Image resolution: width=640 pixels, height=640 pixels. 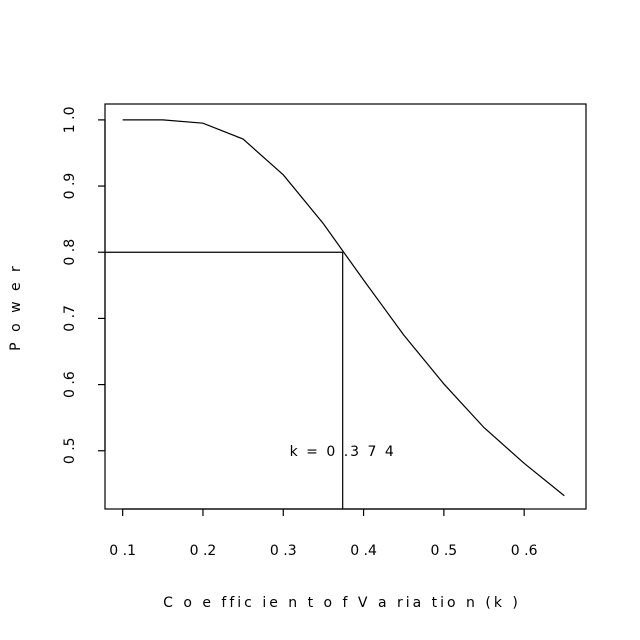 What do you see at coordinates (70, 318) in the screenshot?
I see `y-tick-label: 0 .7` at bounding box center [70, 318].